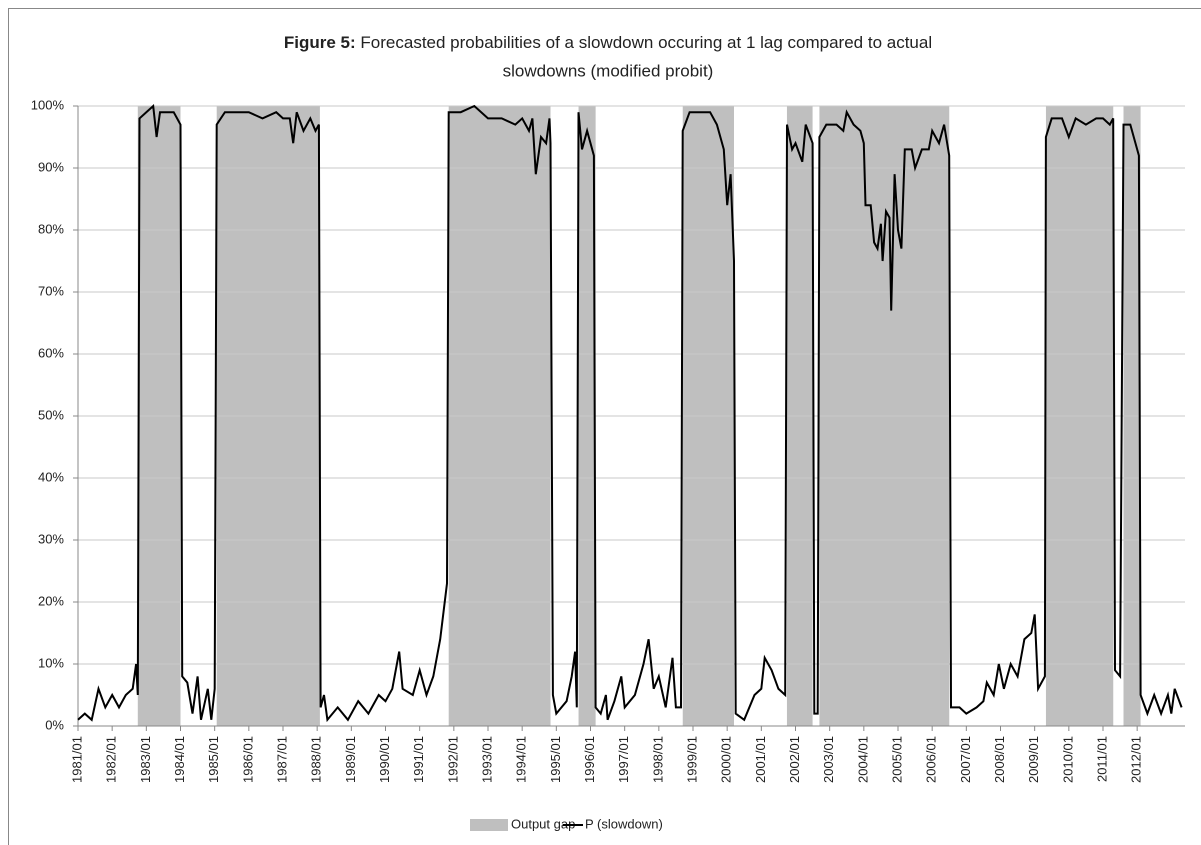 This screenshot has height=845, width=1201. Describe the element at coordinates (111, 759) in the screenshot. I see `x-tick-label: 1982/01` at that location.